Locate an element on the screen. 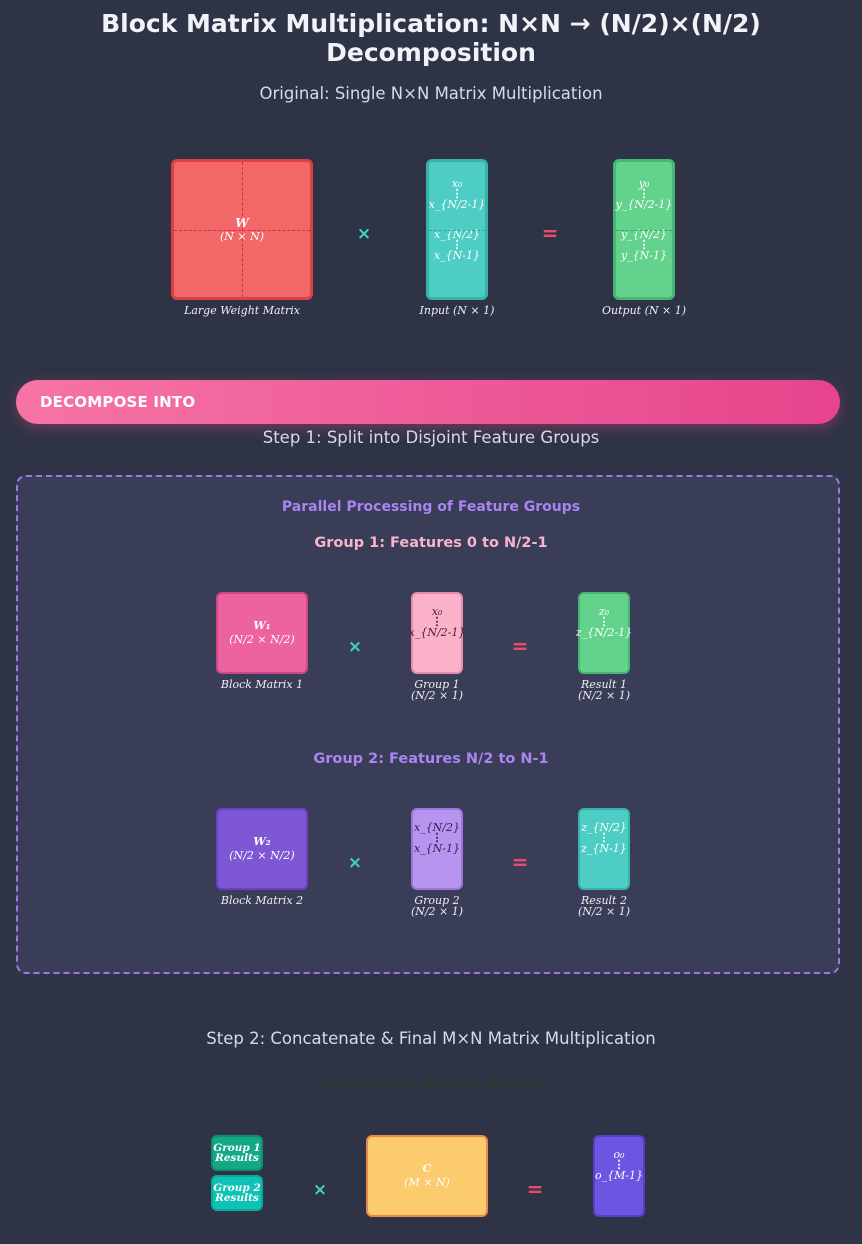 This screenshot has width=862, height=1244. group2-results-block: Group 2 Results is located at coordinates (237, 1193).